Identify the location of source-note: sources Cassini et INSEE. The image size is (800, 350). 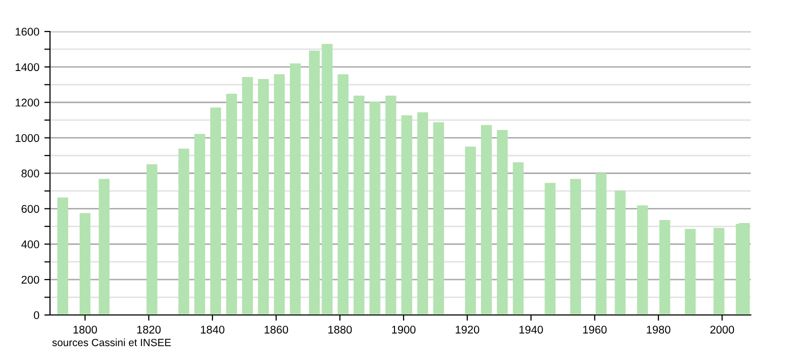
(111, 342).